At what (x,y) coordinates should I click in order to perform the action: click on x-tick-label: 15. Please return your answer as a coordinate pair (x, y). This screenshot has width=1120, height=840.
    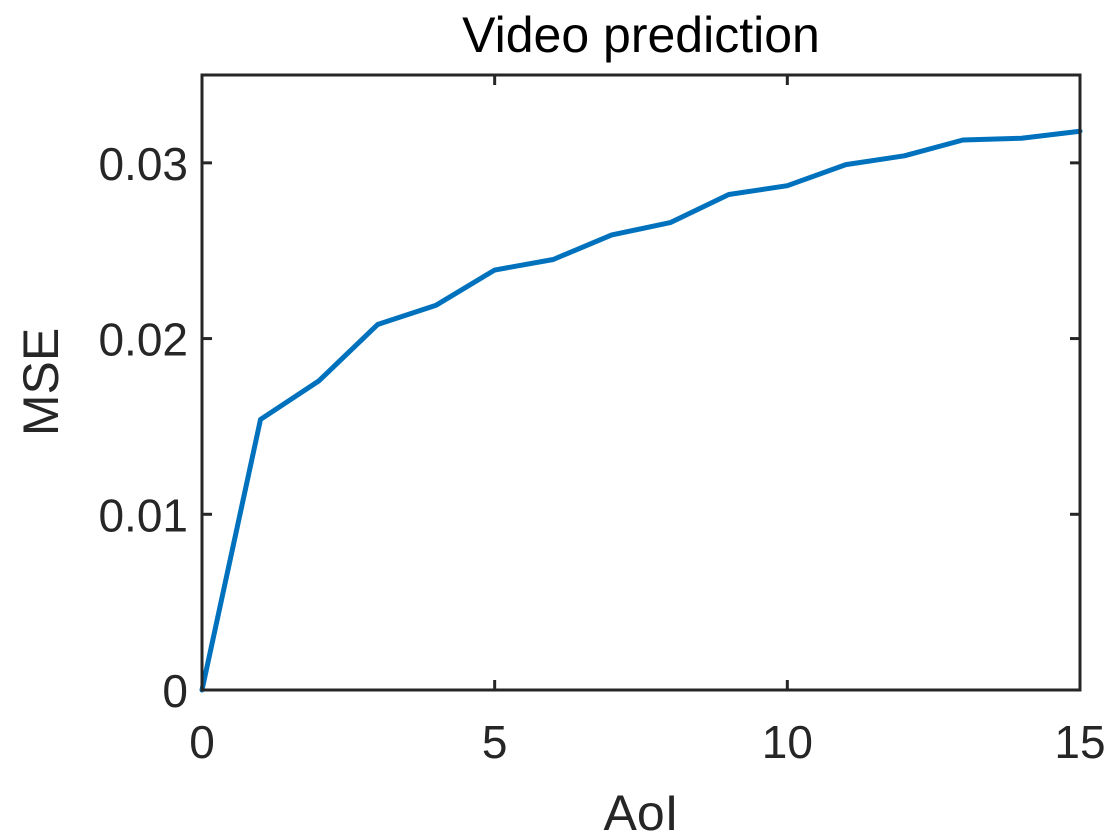
    Looking at the image, I should click on (1079, 742).